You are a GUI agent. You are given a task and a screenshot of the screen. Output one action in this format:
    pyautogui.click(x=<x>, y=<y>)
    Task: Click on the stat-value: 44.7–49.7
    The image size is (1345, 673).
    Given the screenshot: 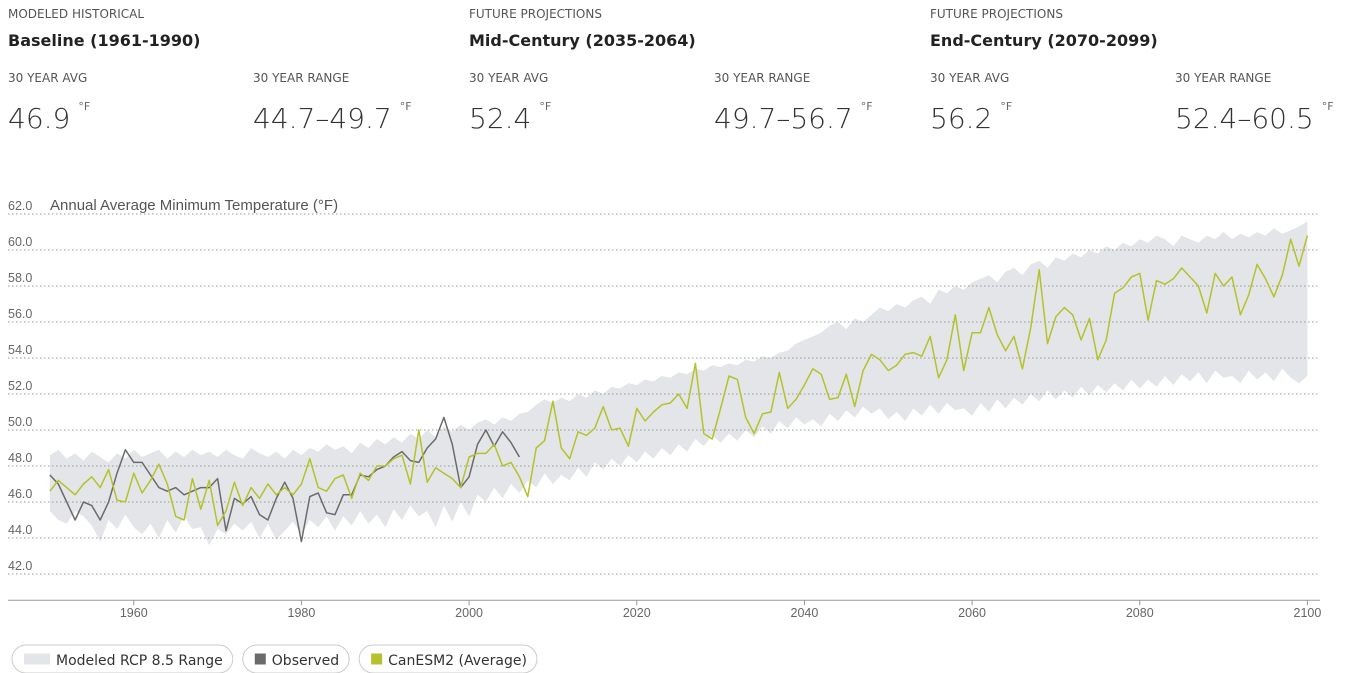 What is the action you would take?
    pyautogui.click(x=322, y=118)
    